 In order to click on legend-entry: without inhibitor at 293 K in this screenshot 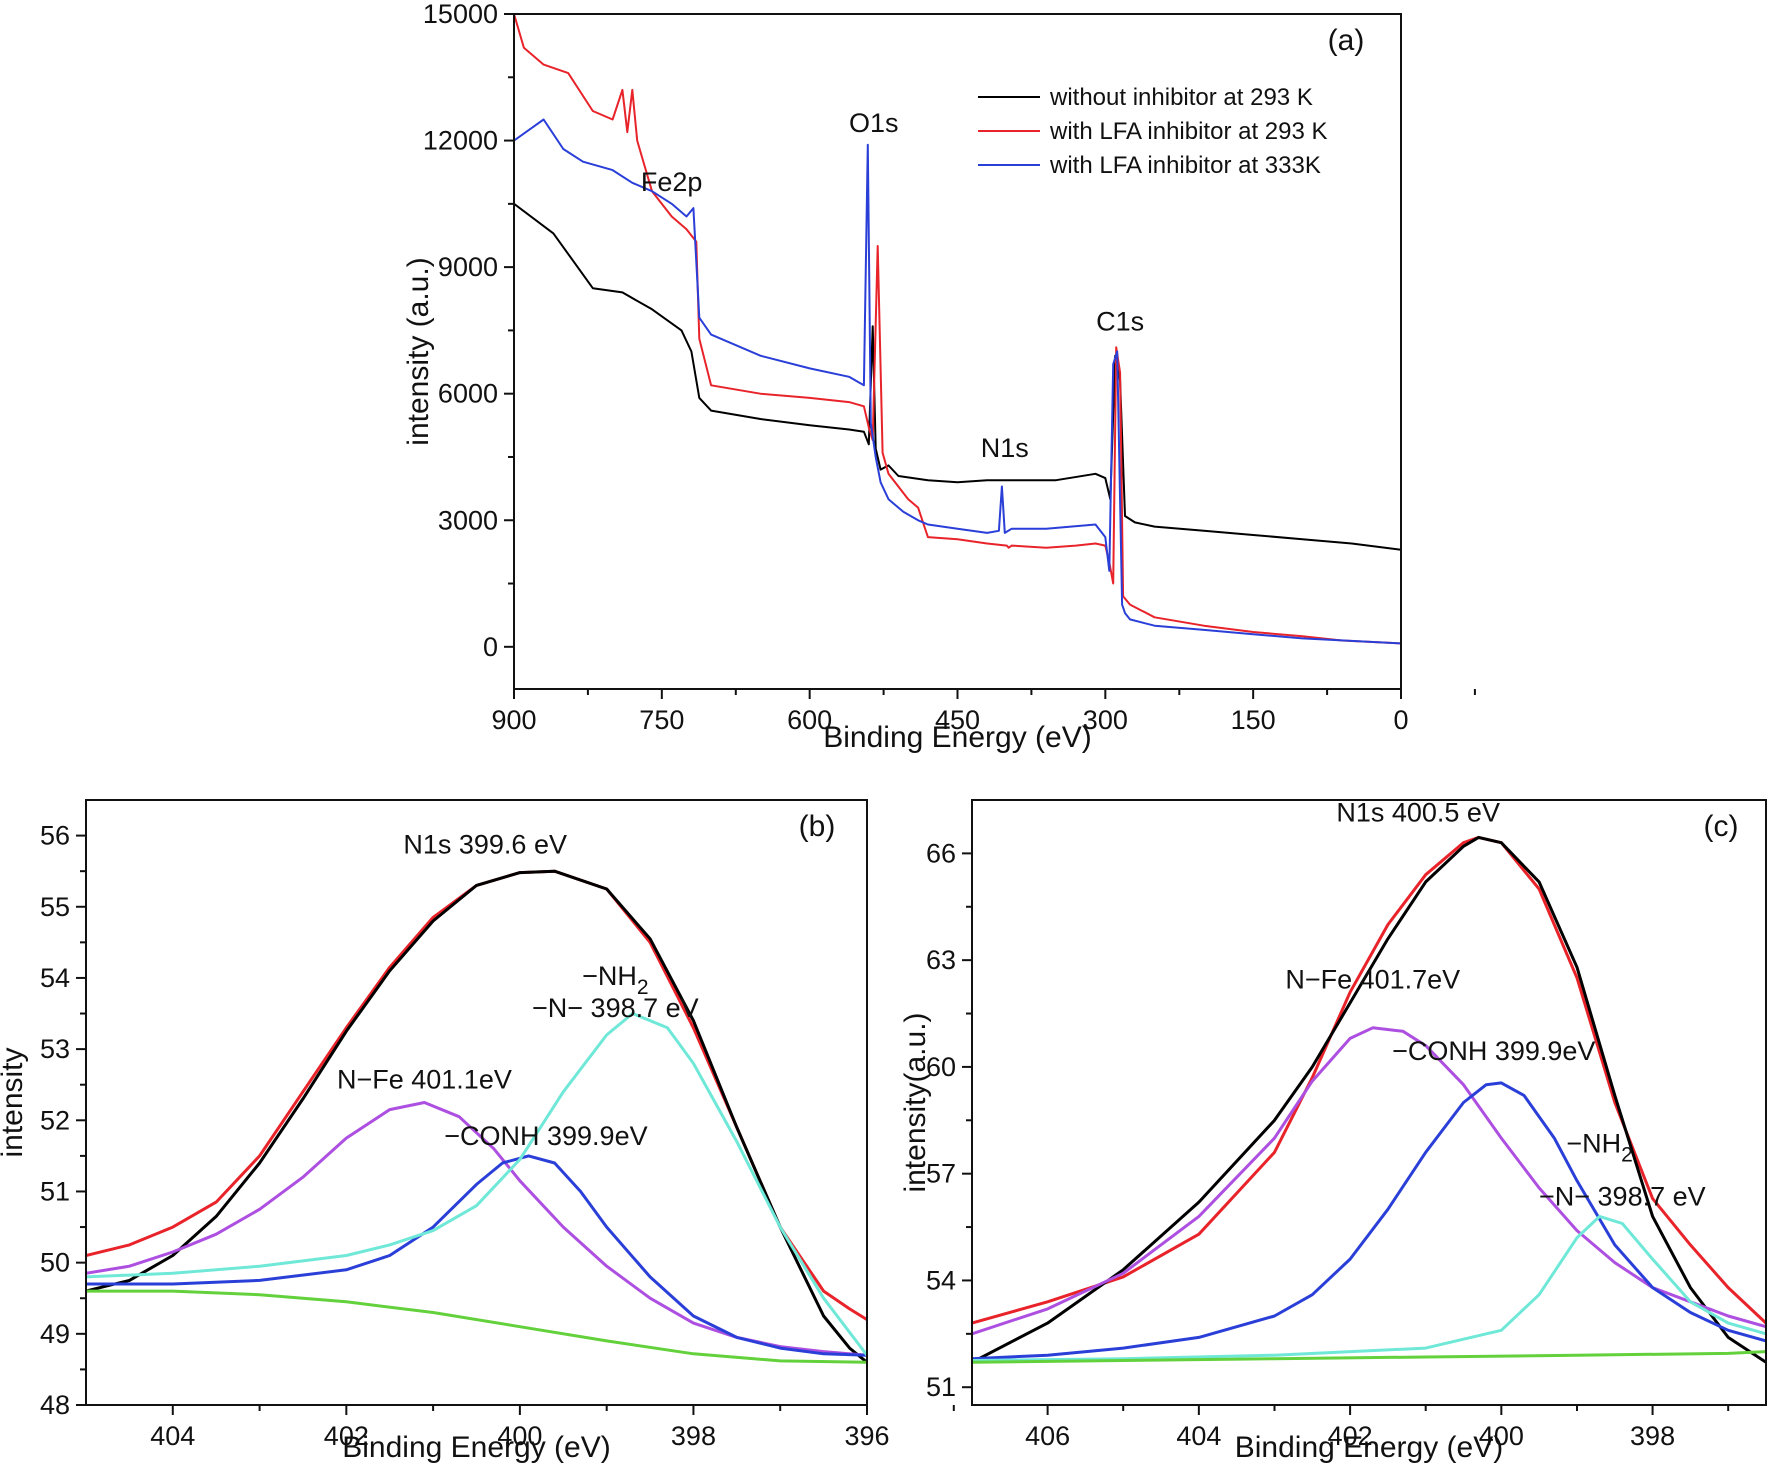, I will do `click(1181, 97)`.